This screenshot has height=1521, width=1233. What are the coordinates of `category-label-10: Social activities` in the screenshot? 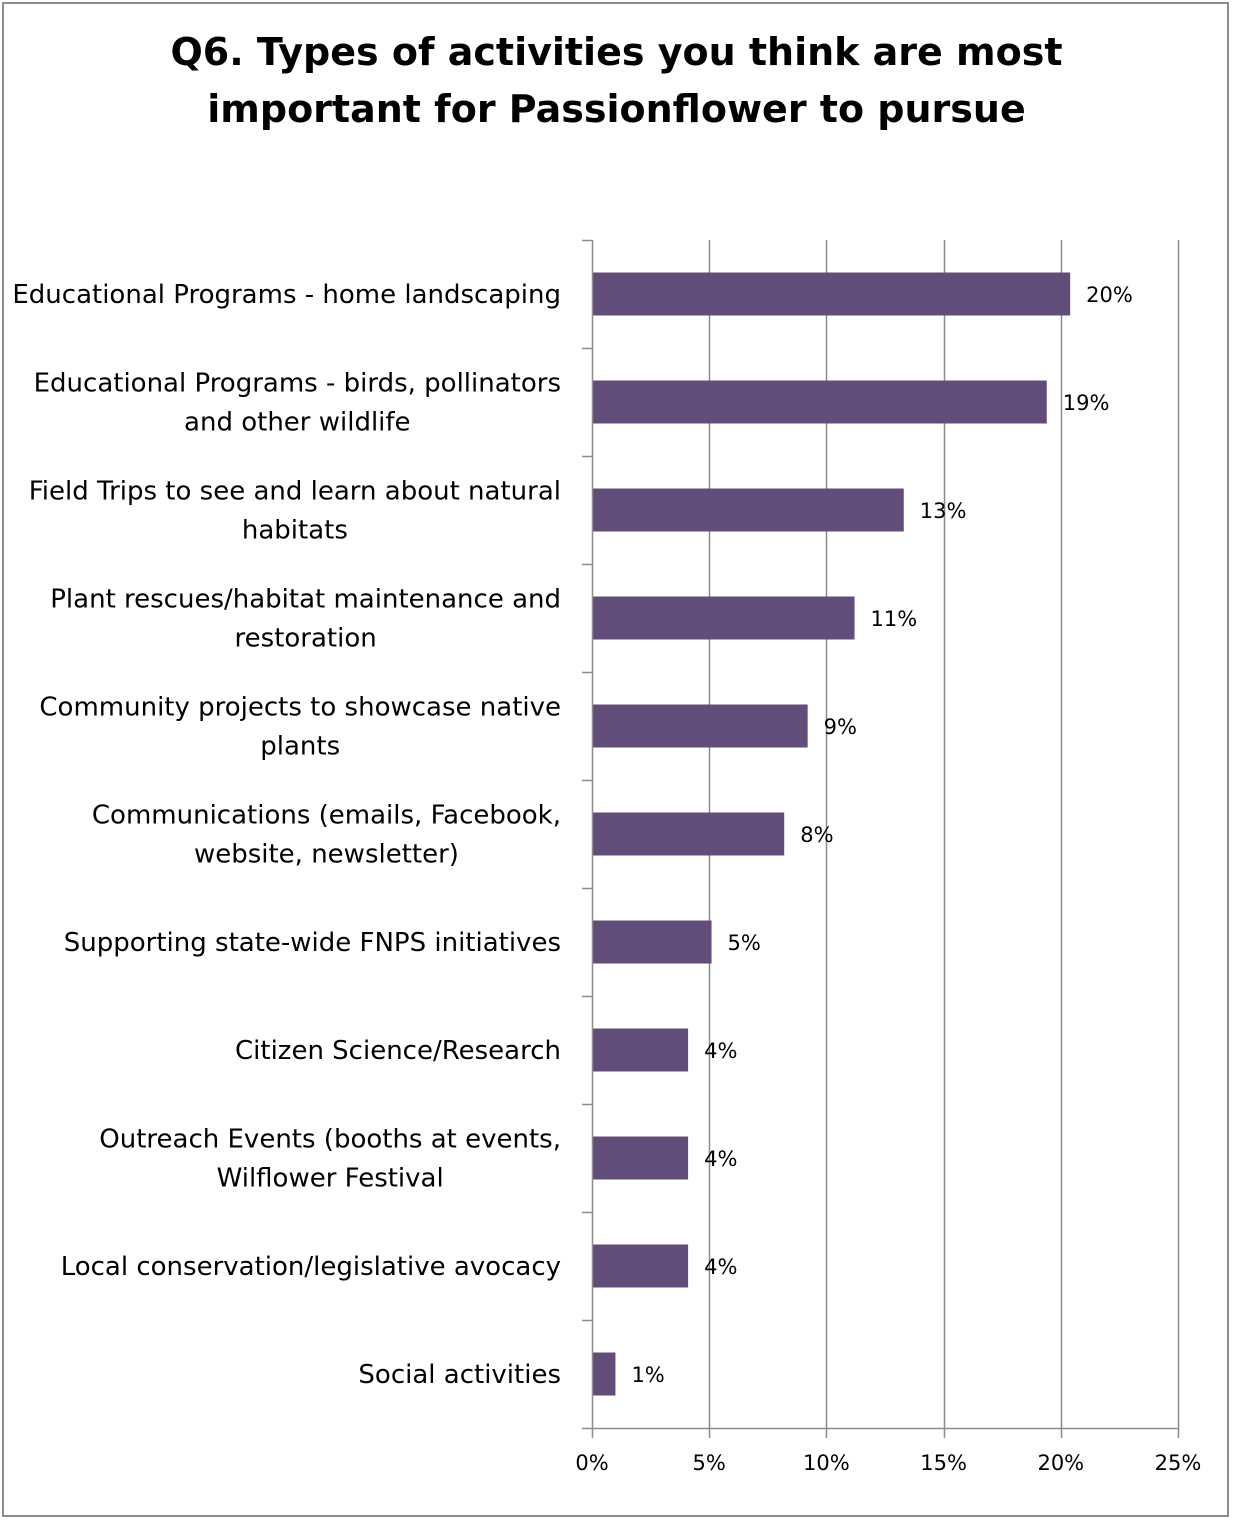 It's located at (459, 1375).